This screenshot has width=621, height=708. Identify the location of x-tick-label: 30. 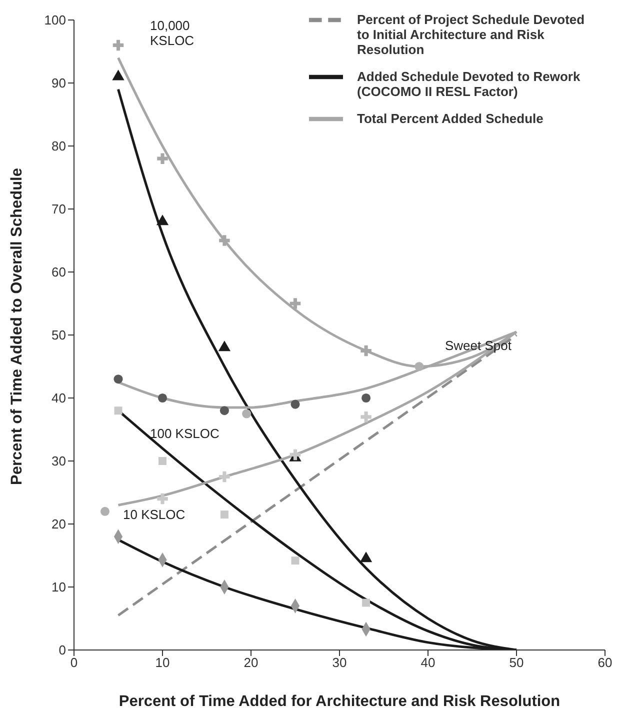
(339, 662).